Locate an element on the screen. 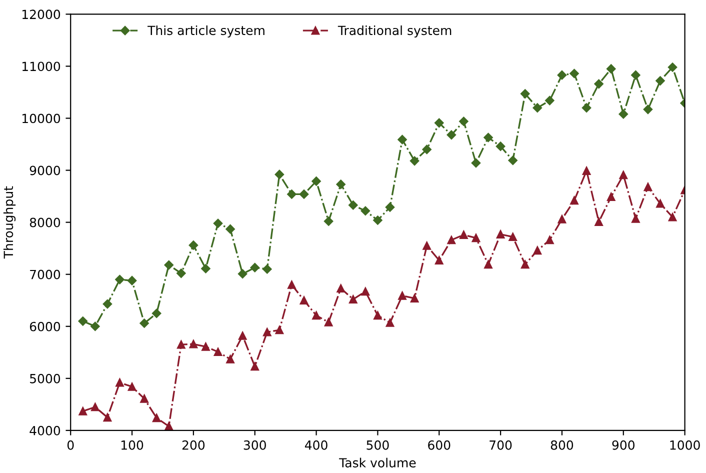 Image resolution: width=706 pixels, height=473 pixels. legend-label: This article system is located at coordinates (206, 31).